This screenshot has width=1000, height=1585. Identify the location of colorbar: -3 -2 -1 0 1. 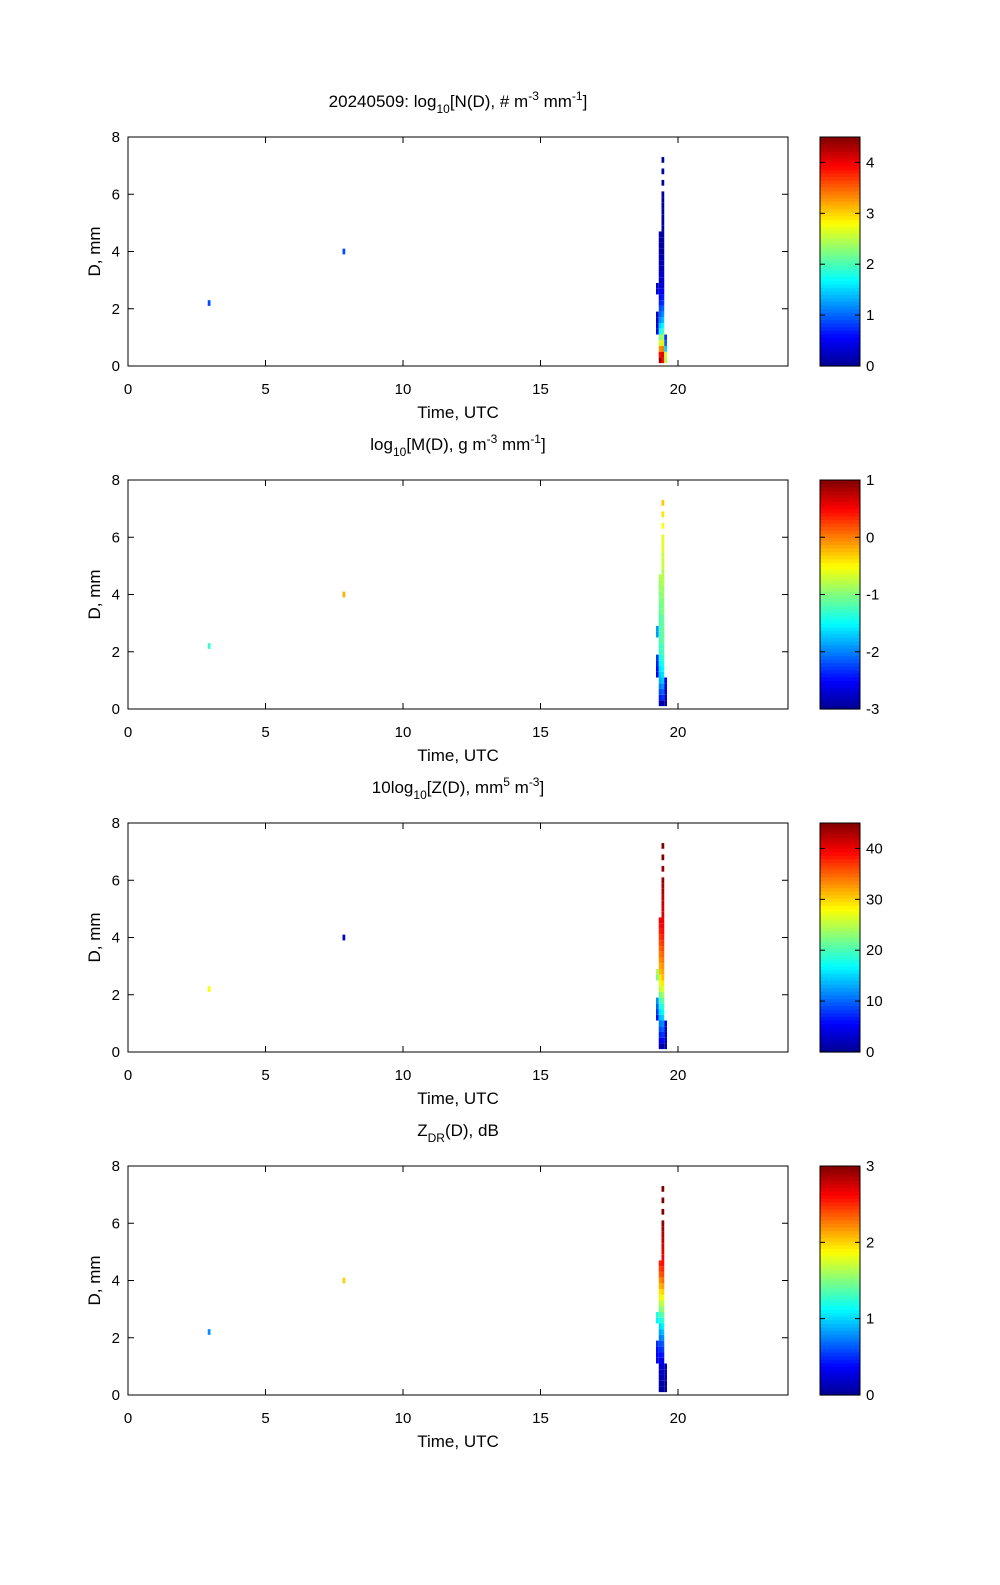
(849, 595).